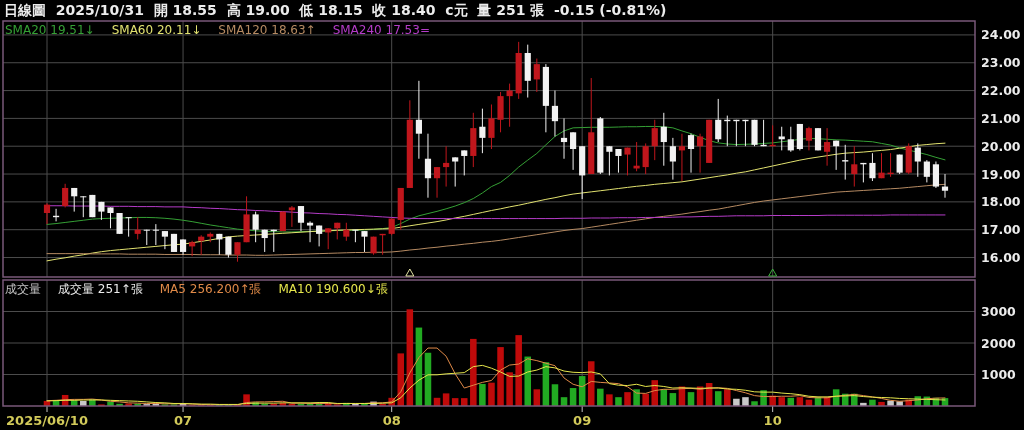 The height and width of the screenshot is (430, 1024). What do you see at coordinates (1001, 174) in the screenshot?
I see `y-tick-label: 19.00` at bounding box center [1001, 174].